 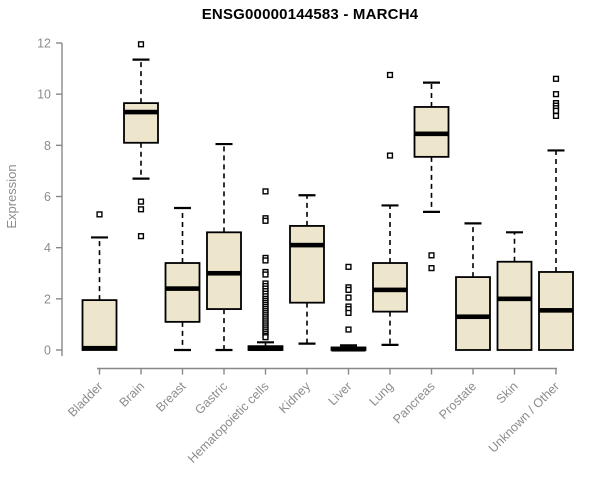 I want to click on box-bladder, so click(x=99, y=281).